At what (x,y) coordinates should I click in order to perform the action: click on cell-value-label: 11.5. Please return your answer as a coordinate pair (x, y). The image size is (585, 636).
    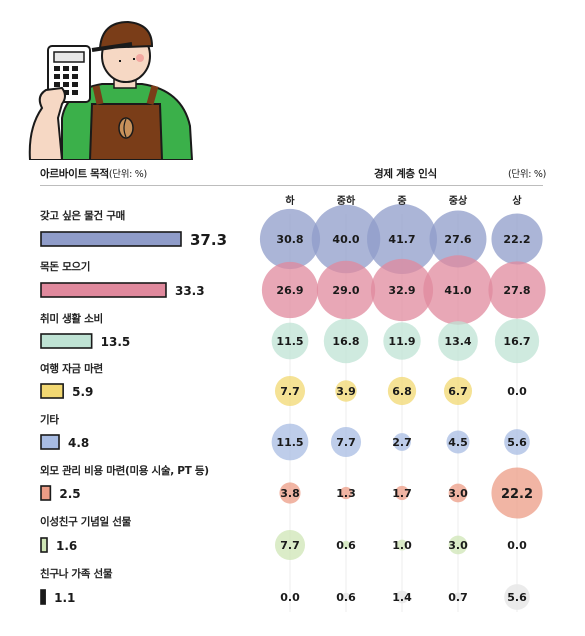
    Looking at the image, I should click on (289, 442).